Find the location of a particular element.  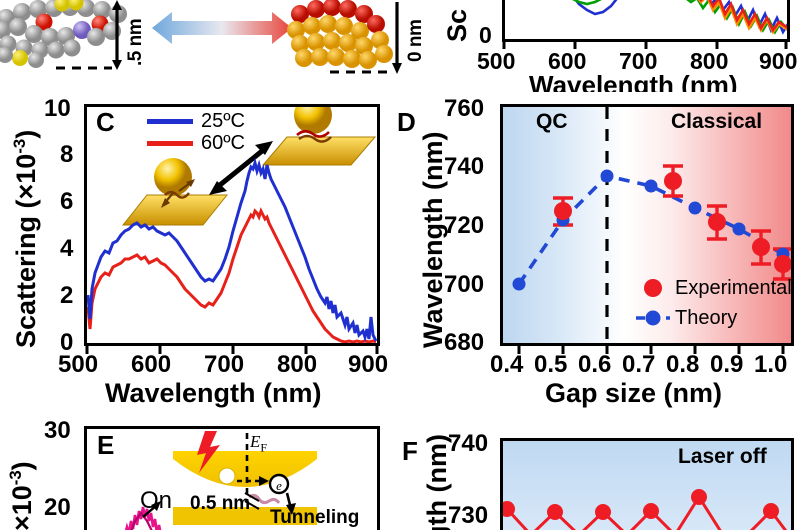

panel-c-legend-label-25c: 25ºC is located at coordinates (223, 121).